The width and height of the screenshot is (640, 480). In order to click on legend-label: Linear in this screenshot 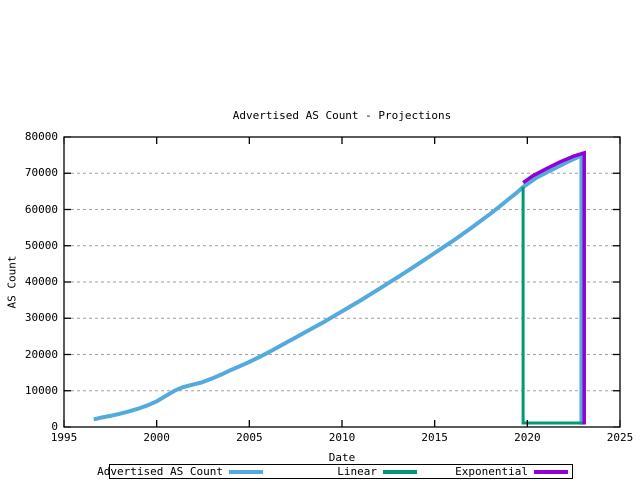, I will do `click(357, 471)`.